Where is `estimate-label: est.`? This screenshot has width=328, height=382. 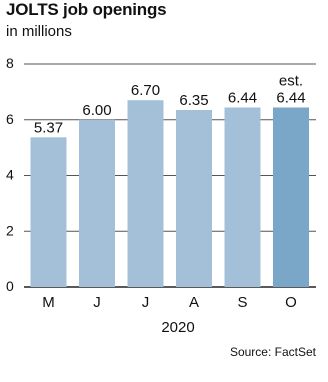
estimate-label: est. is located at coordinates (291, 80).